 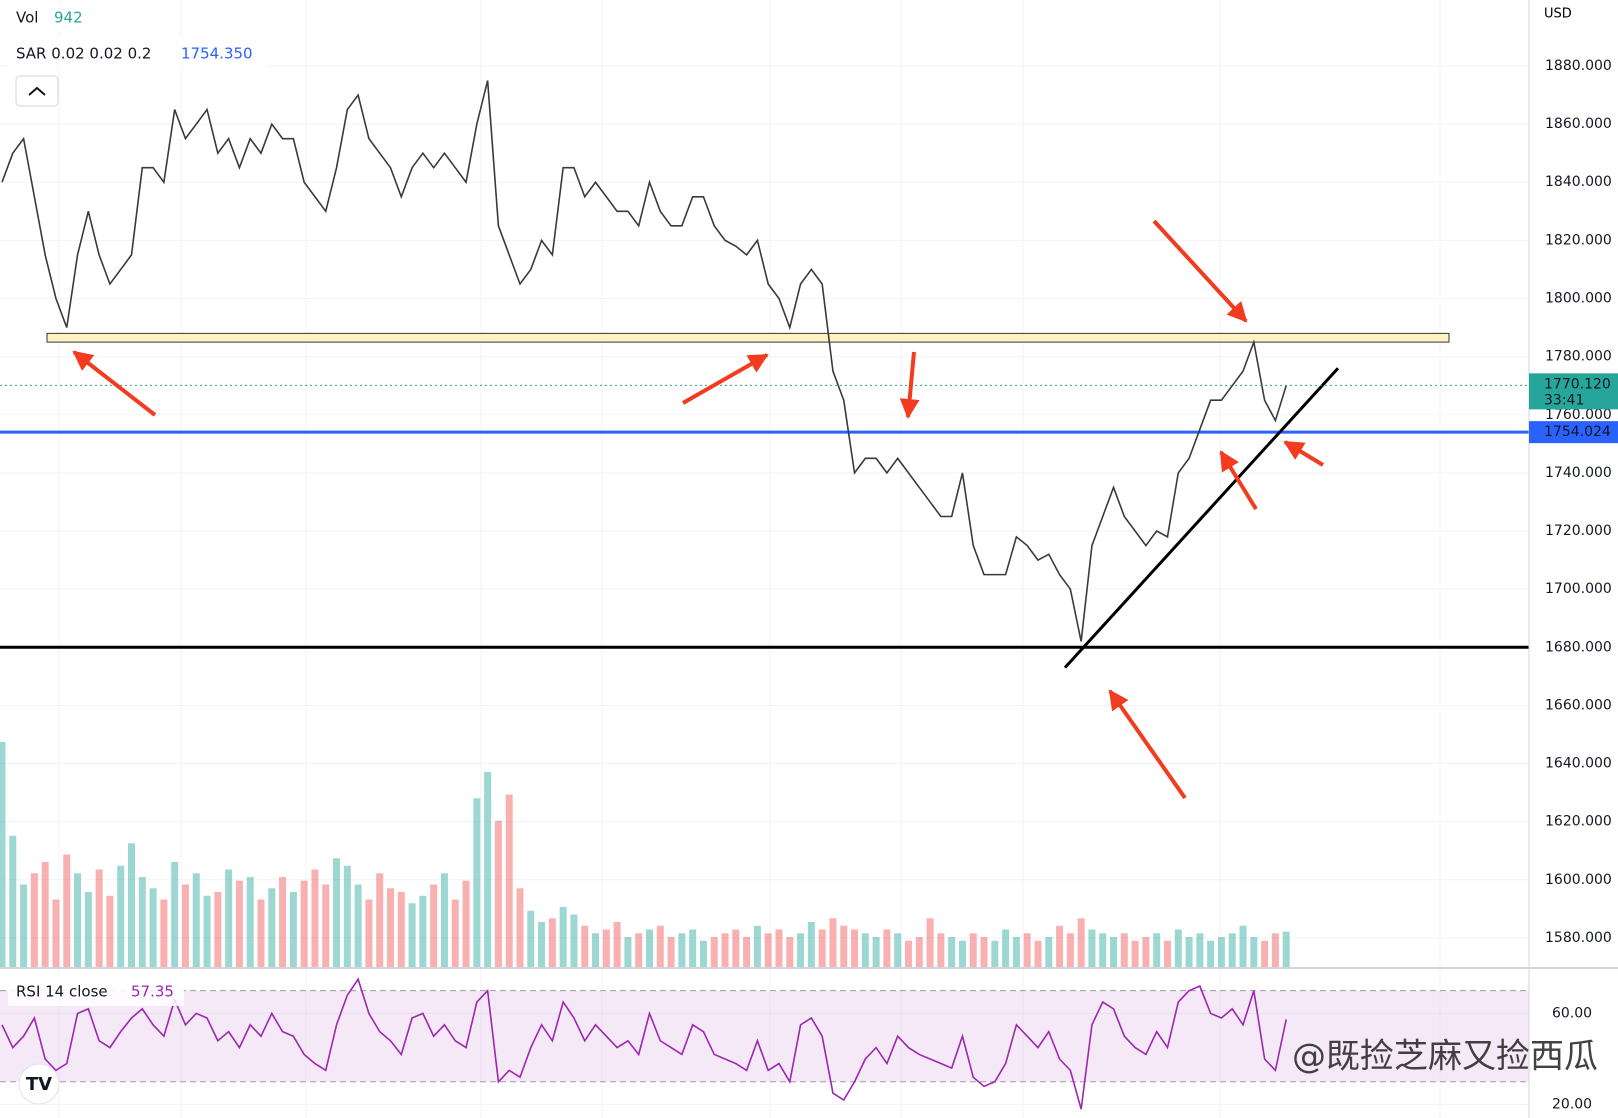 What do you see at coordinates (1573, 432) in the screenshot?
I see `level-price-box` at bounding box center [1573, 432].